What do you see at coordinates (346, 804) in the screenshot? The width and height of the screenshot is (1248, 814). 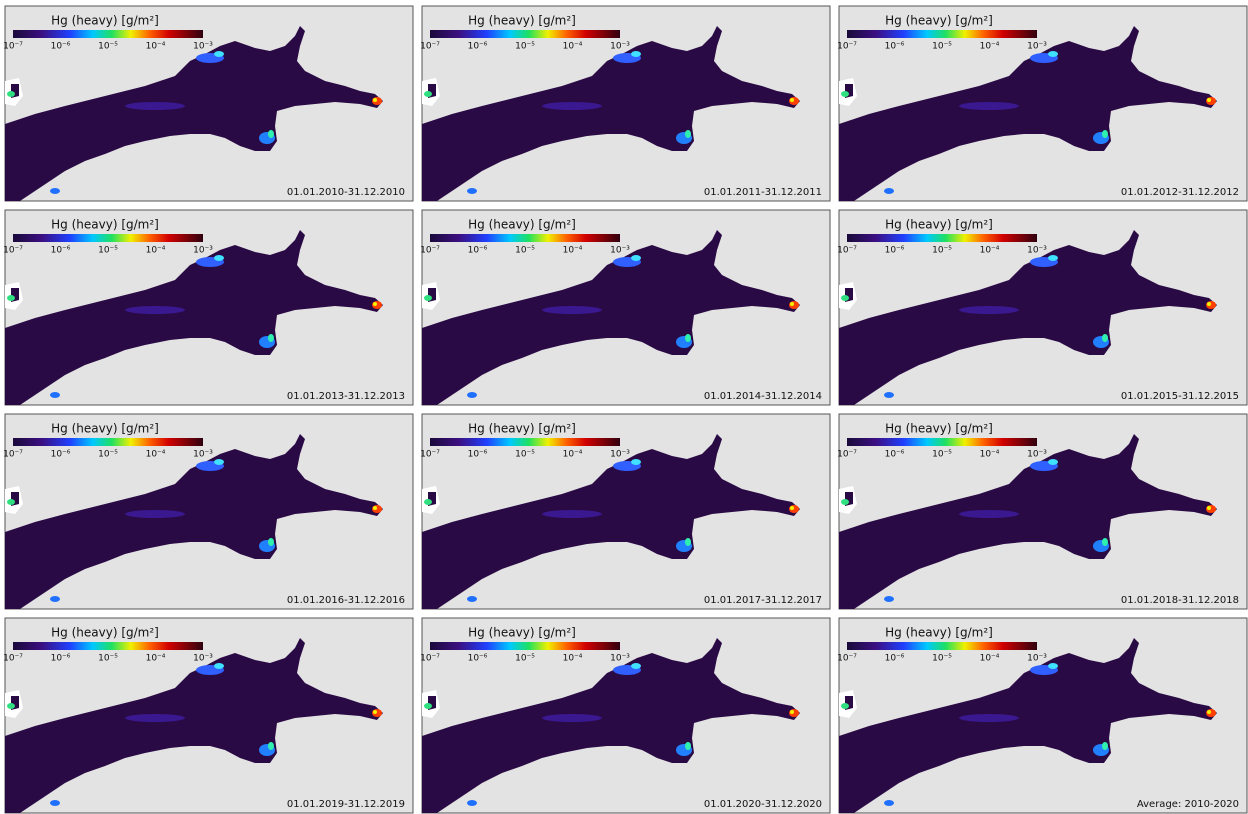 I see `panel-label: 01.01.2019-31.12.2019` at bounding box center [346, 804].